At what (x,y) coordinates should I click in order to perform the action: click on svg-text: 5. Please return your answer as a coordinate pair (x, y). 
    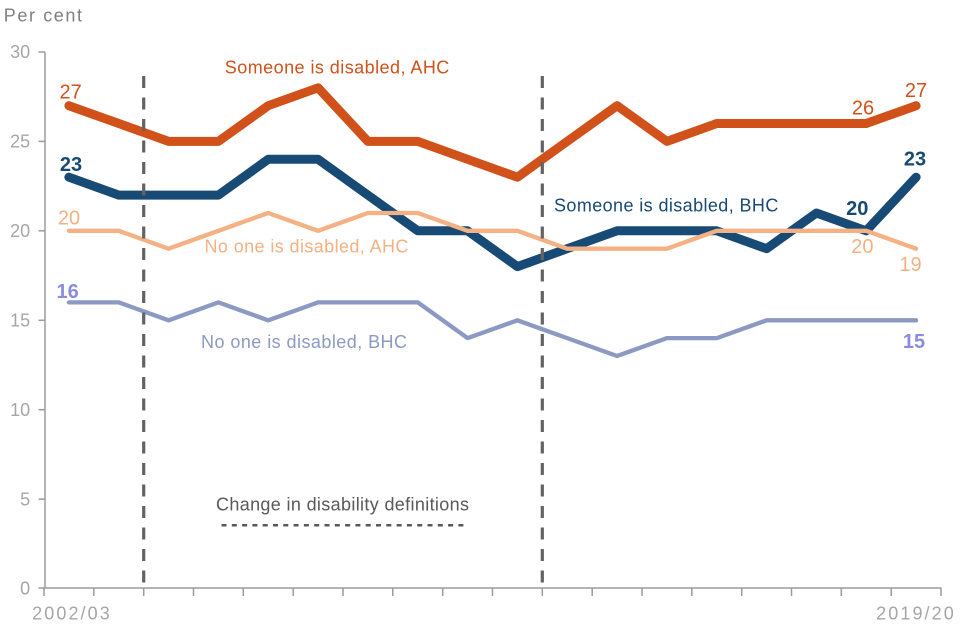
    Looking at the image, I should click on (25, 499).